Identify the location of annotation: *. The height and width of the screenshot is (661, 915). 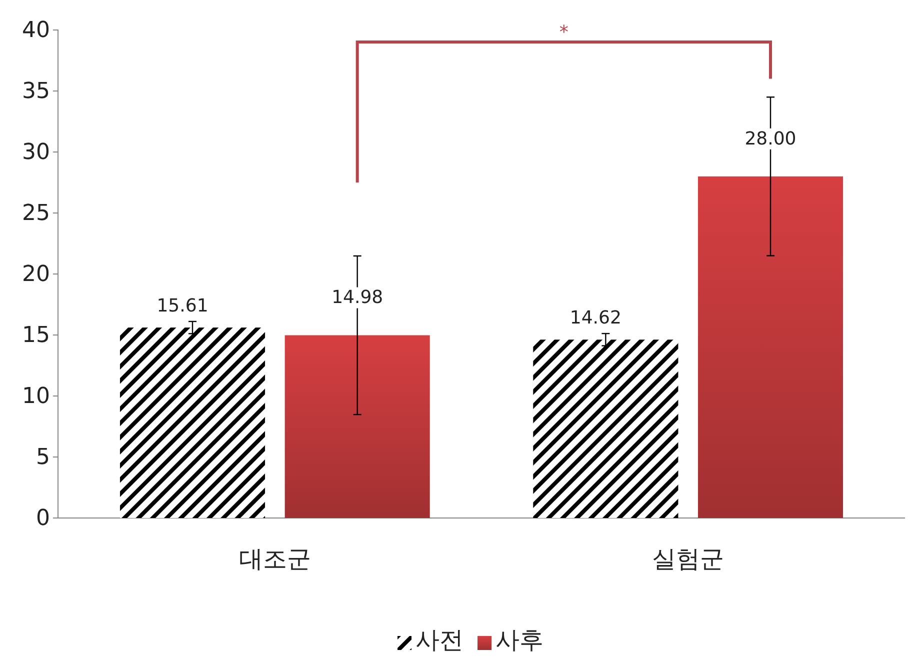
(563, 32).